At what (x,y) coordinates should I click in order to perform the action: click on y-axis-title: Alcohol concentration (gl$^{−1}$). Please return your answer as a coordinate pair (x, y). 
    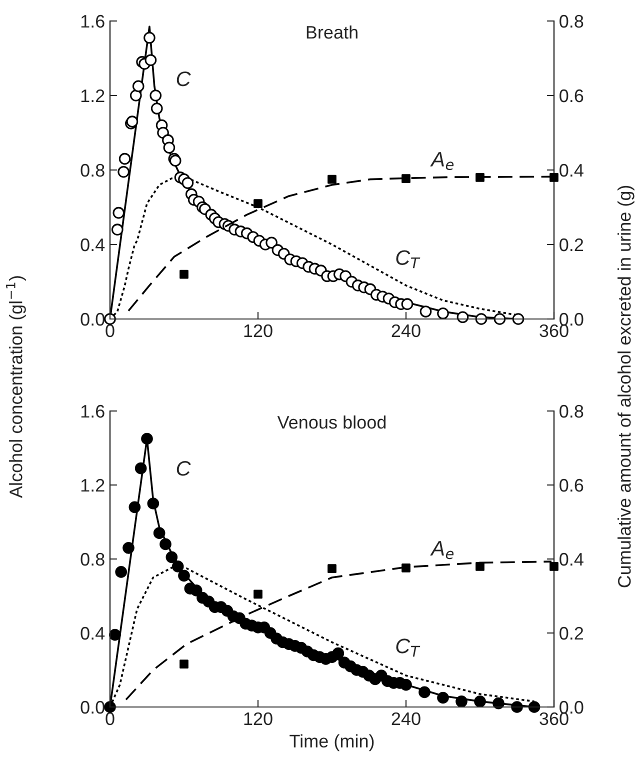
    Looking at the image, I should click on (16, 387).